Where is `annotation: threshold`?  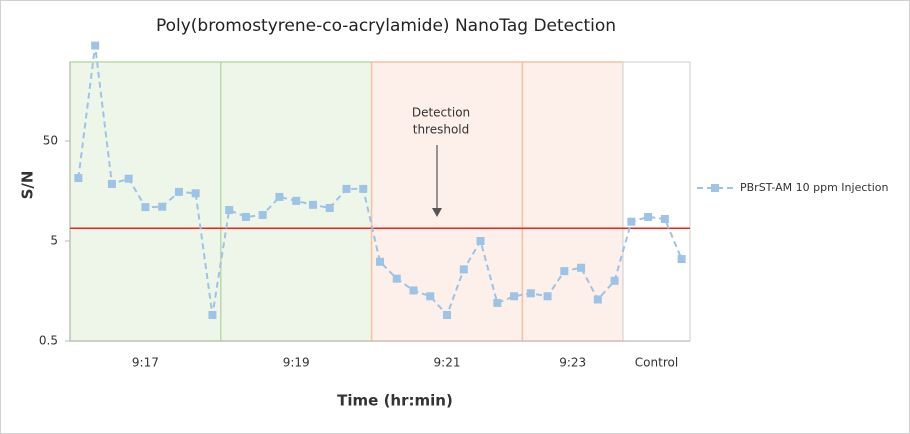 annotation: threshold is located at coordinates (441, 130).